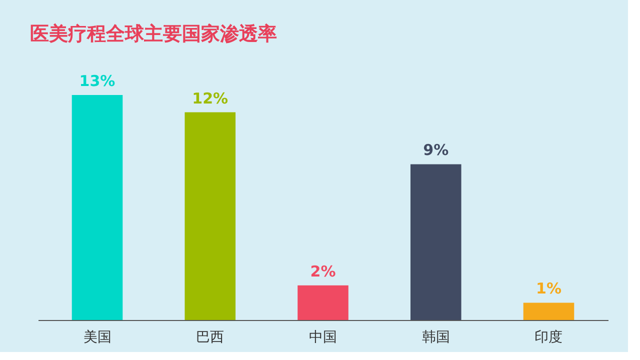 The width and height of the screenshot is (640, 360). Describe the element at coordinates (97, 81) in the screenshot. I see `data-label: 13%` at that location.